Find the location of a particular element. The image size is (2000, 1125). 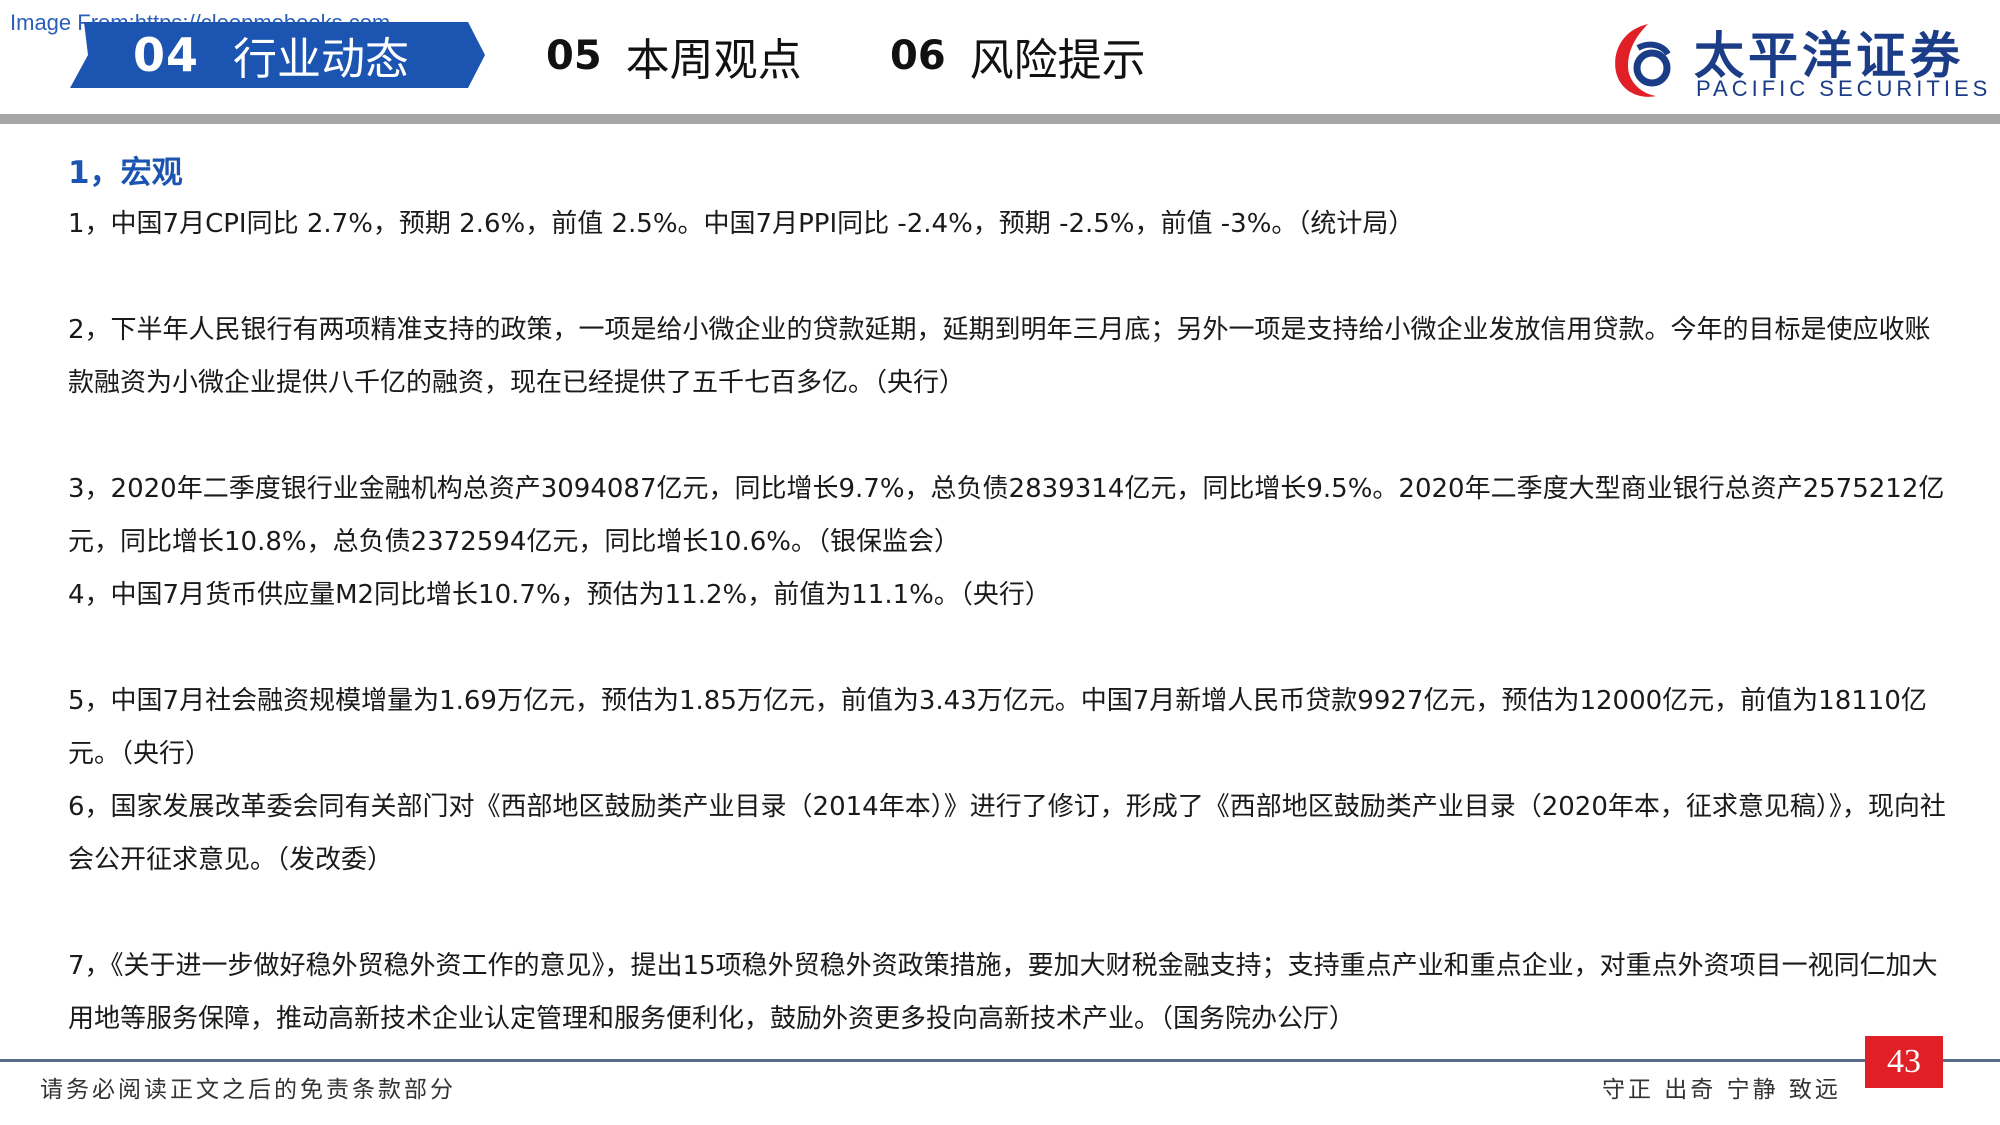

tab-risk-warning: 06 风险提示 is located at coordinates (1018, 56).